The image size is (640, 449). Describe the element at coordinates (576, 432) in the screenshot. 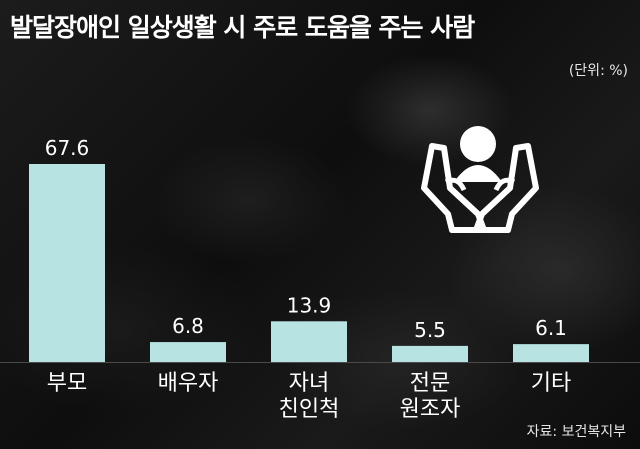

I see `source-note: 자료: 보건복지부` at that location.